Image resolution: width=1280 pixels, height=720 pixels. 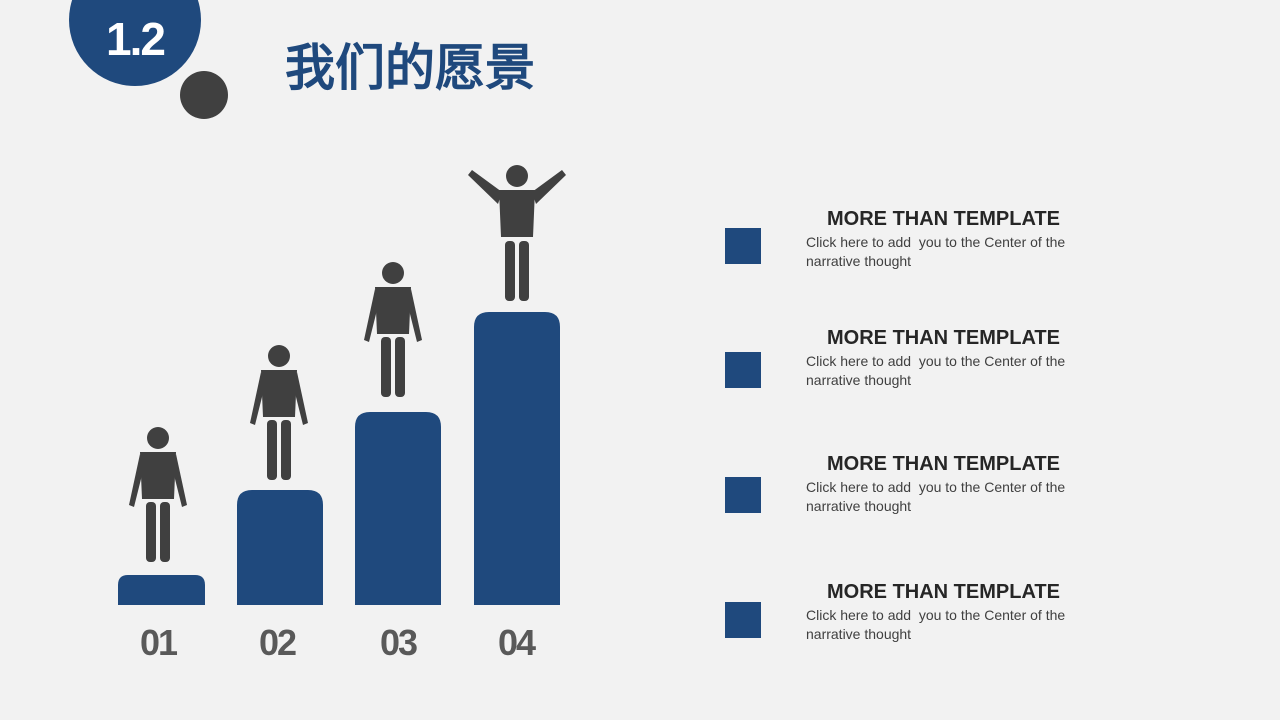 I want to click on slide-title: 我们的愿景, so click(x=410, y=68).